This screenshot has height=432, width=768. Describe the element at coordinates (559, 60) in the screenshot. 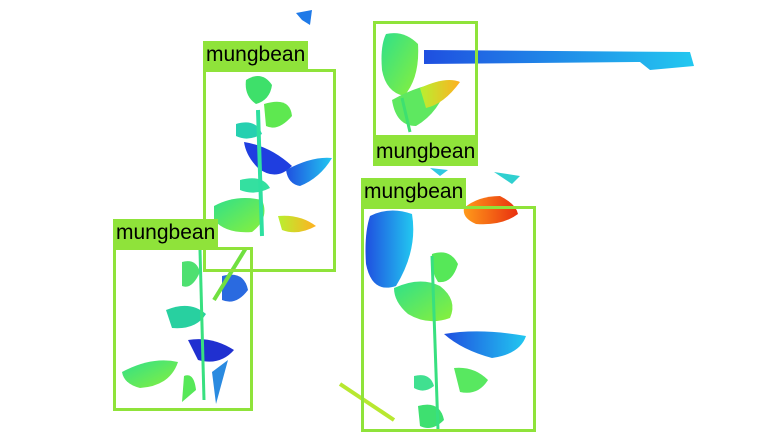

I see `blue-rod` at that location.